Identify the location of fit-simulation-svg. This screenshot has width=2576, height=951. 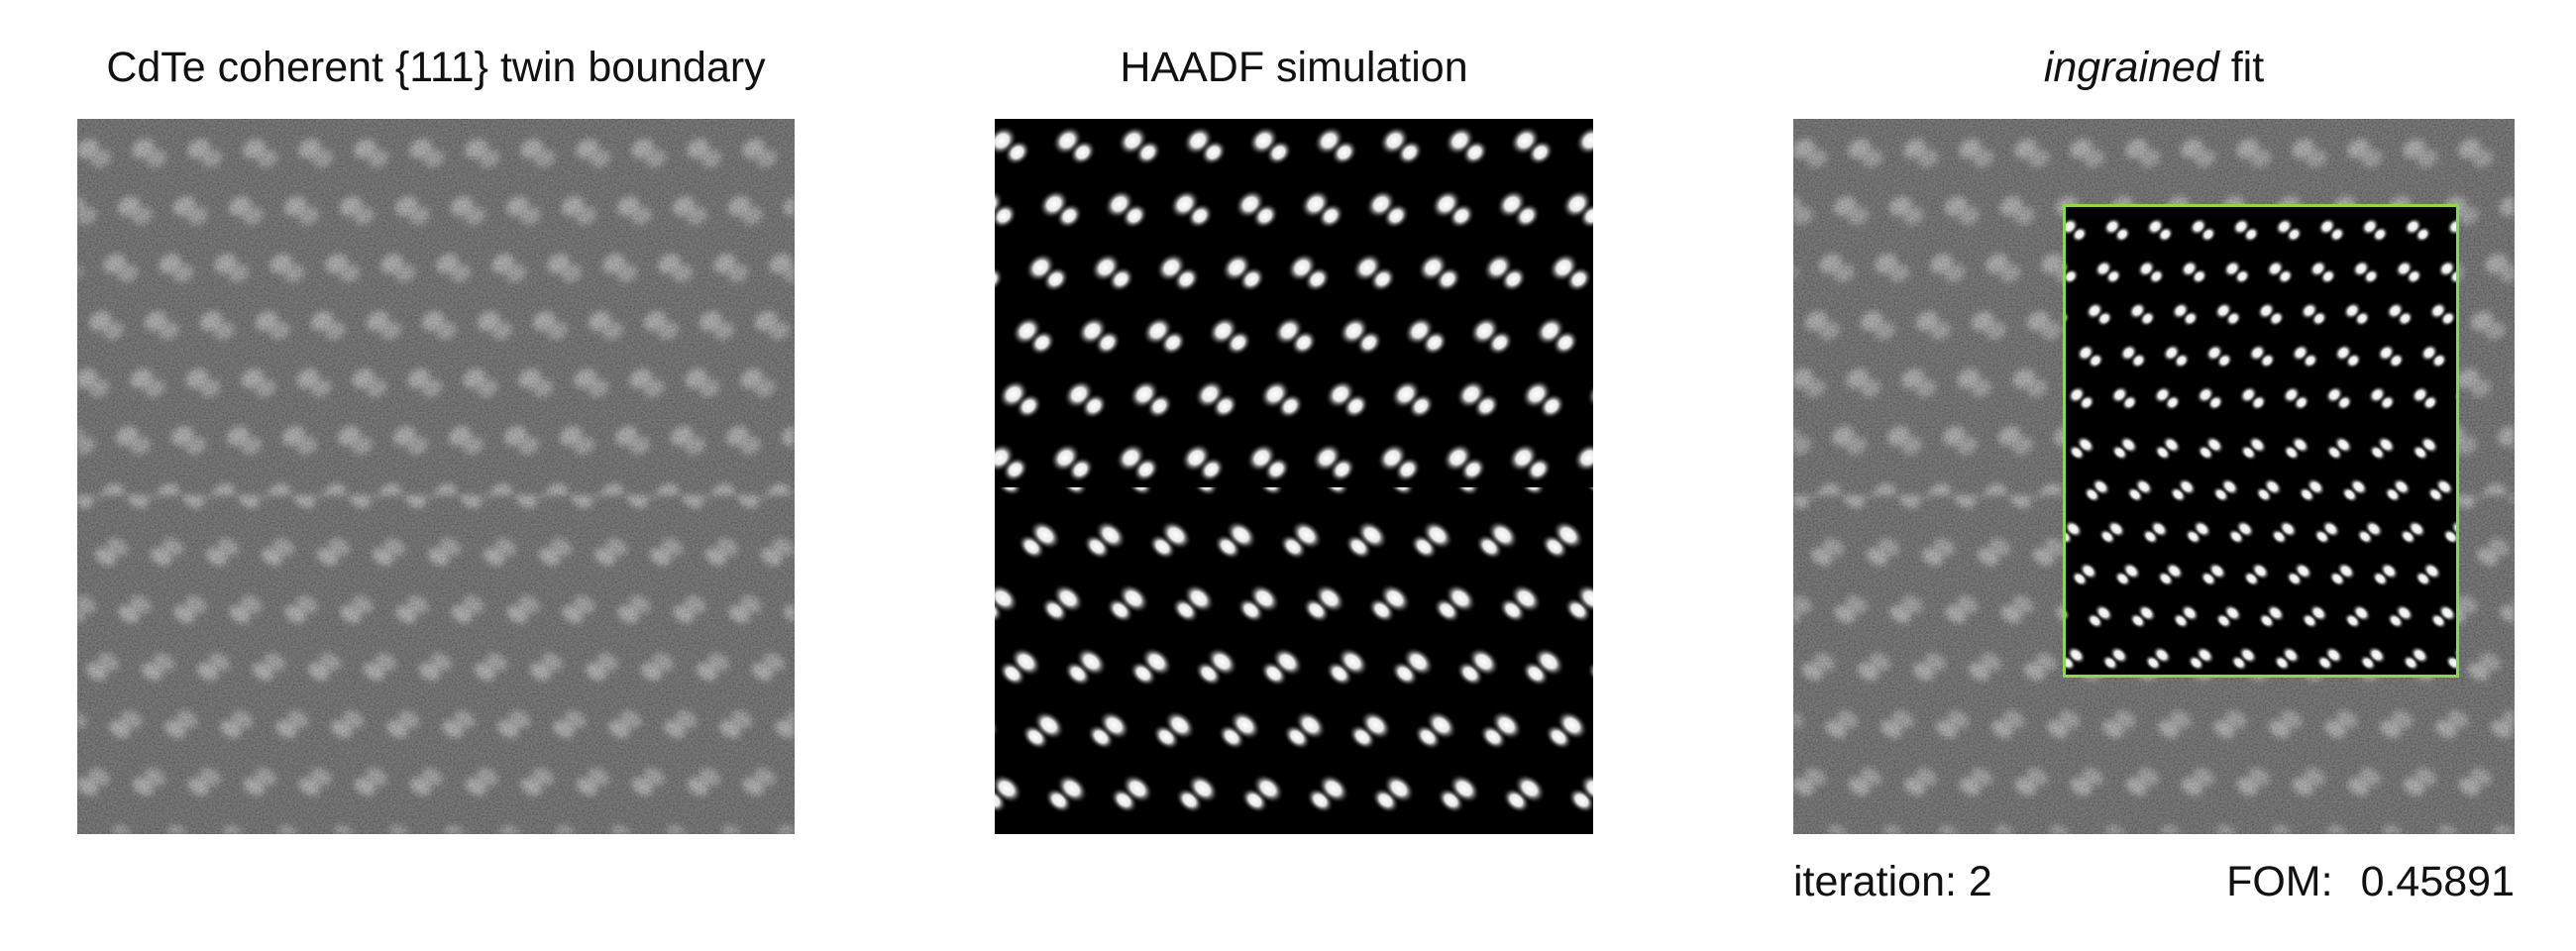
(2261, 441).